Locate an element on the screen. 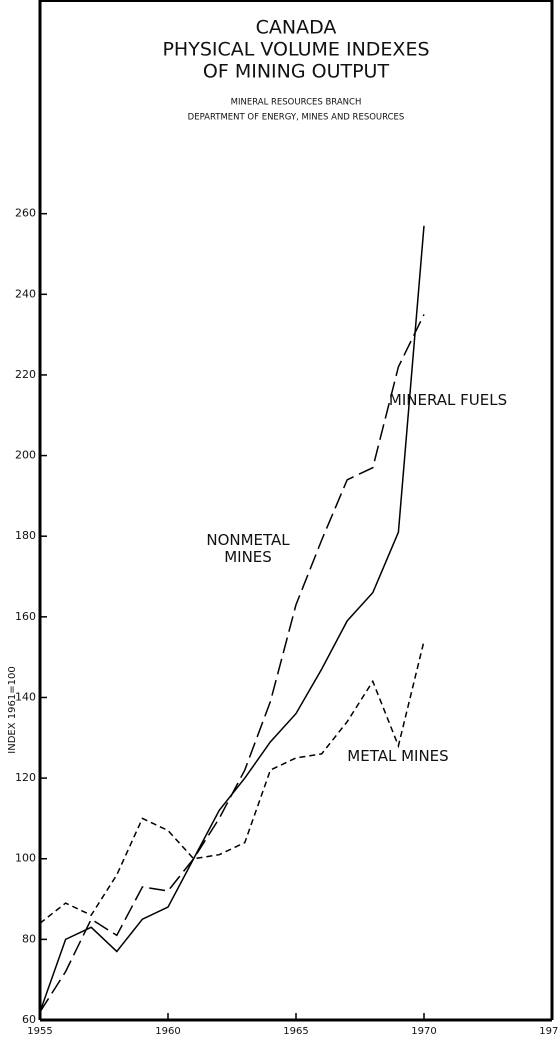 The height and width of the screenshot is (1038, 559). y-tick-label: 120 is located at coordinates (25, 777).